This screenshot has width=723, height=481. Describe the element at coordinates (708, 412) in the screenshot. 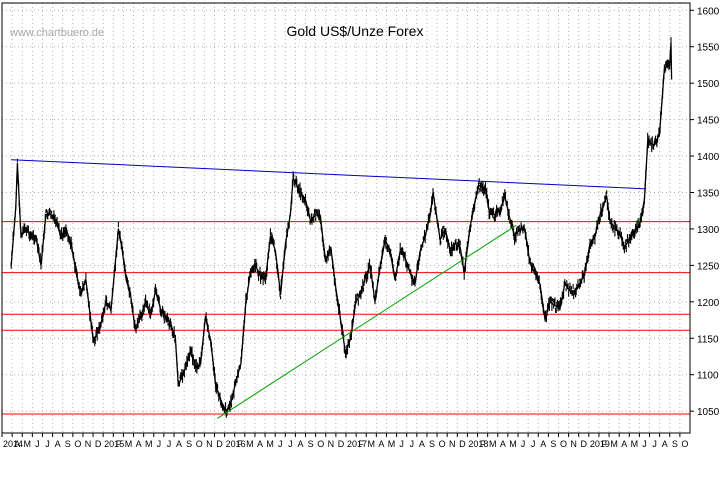

I see `y-tick-label: 1050` at that location.